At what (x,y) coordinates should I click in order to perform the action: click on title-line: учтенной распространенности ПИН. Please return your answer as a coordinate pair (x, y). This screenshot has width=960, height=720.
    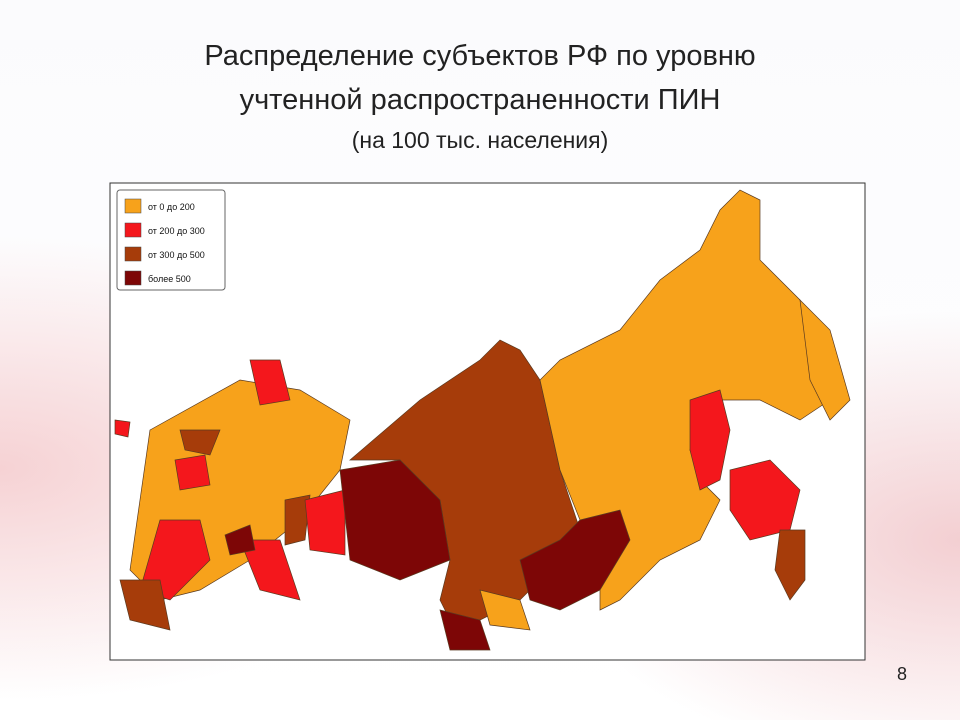
    Looking at the image, I should click on (480, 100).